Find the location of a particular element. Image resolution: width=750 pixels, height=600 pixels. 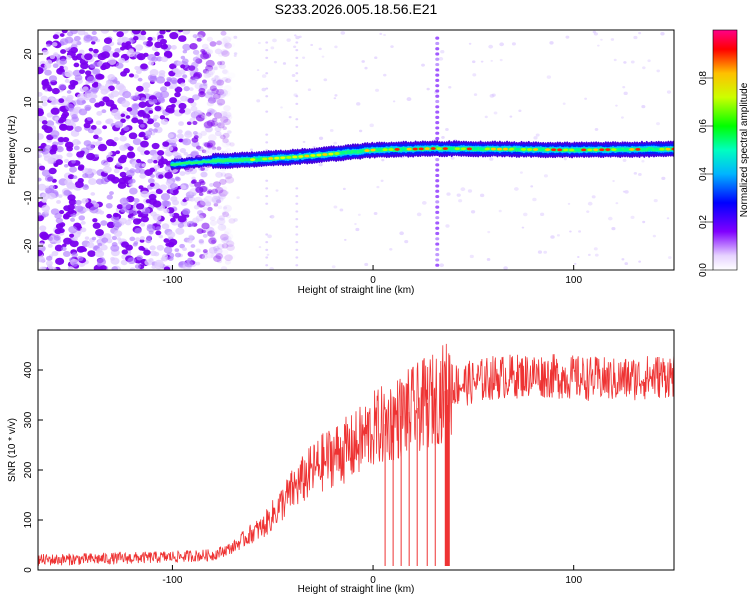

snr-x-tick-label: -100 is located at coordinates (172, 580).